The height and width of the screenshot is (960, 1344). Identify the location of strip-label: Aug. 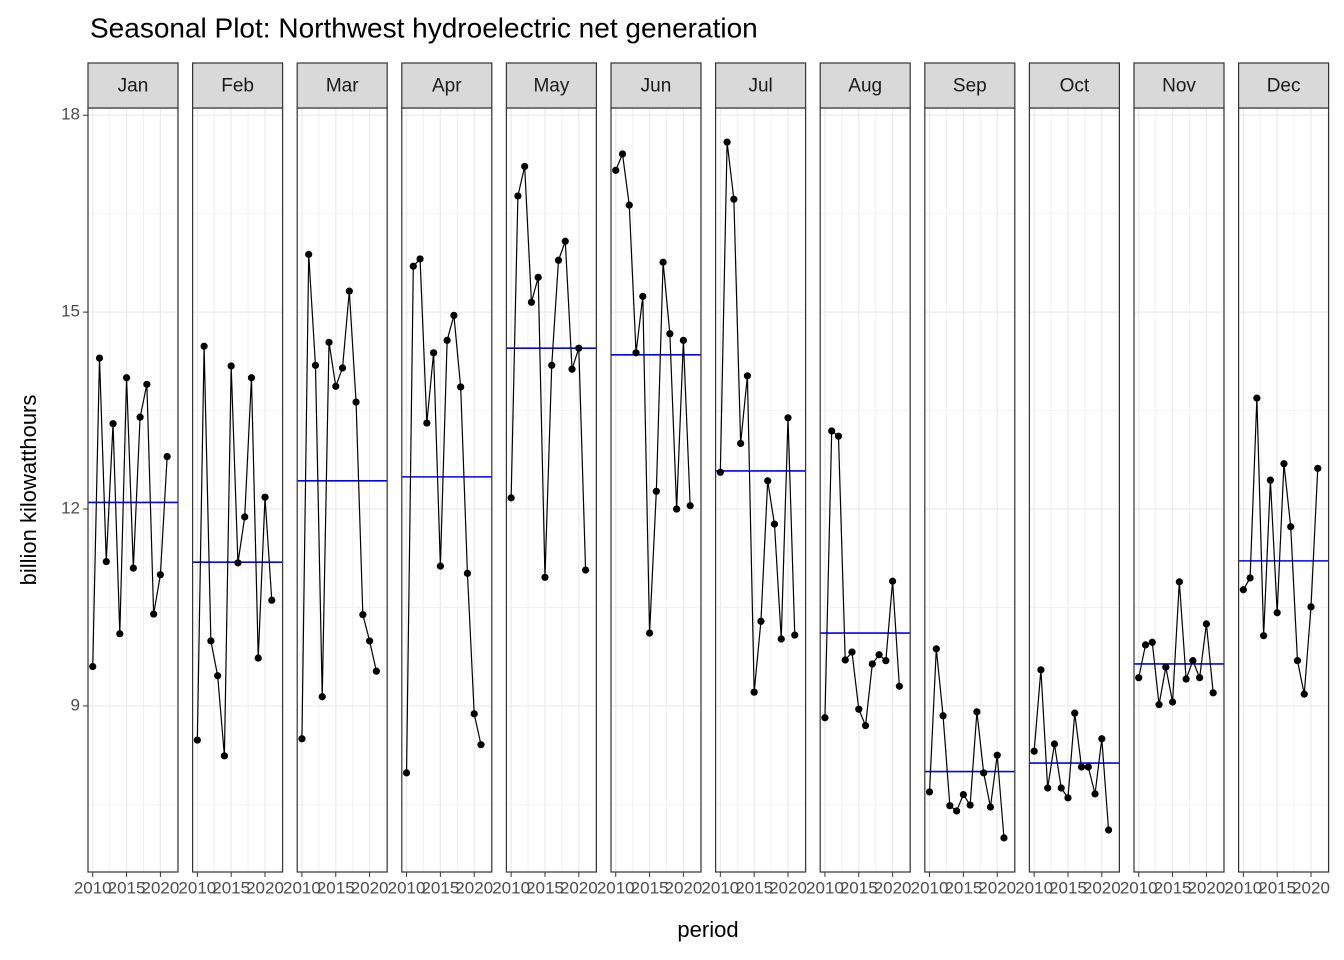
(865, 86).